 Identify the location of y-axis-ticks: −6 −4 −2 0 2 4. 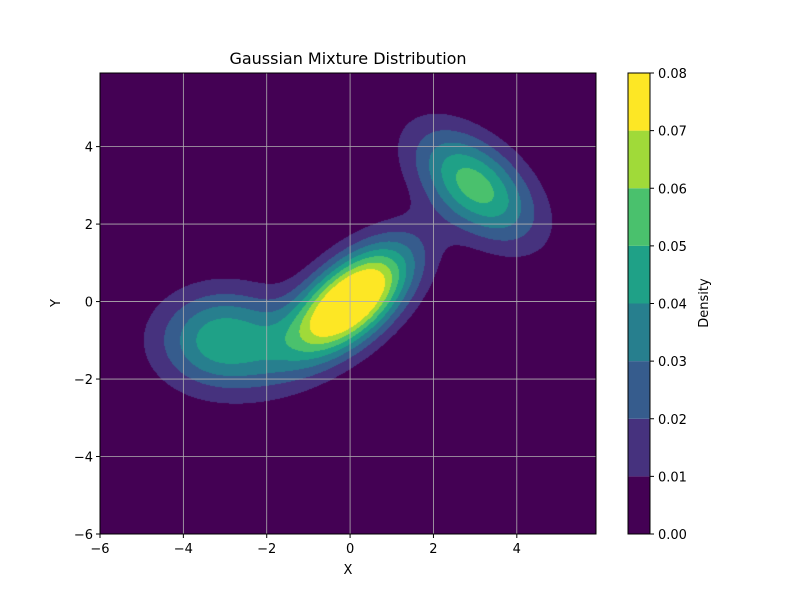
(87, 342).